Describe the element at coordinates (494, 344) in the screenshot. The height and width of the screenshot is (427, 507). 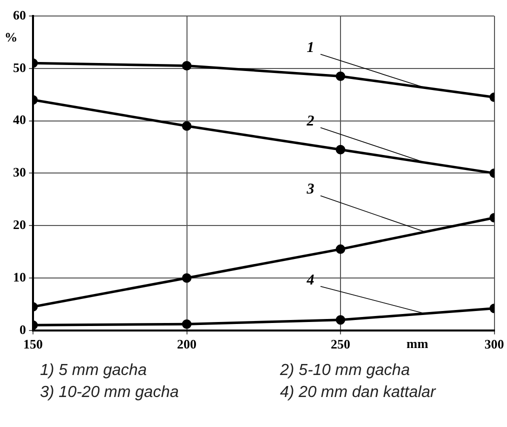
I see `x-tick-label: 300` at that location.